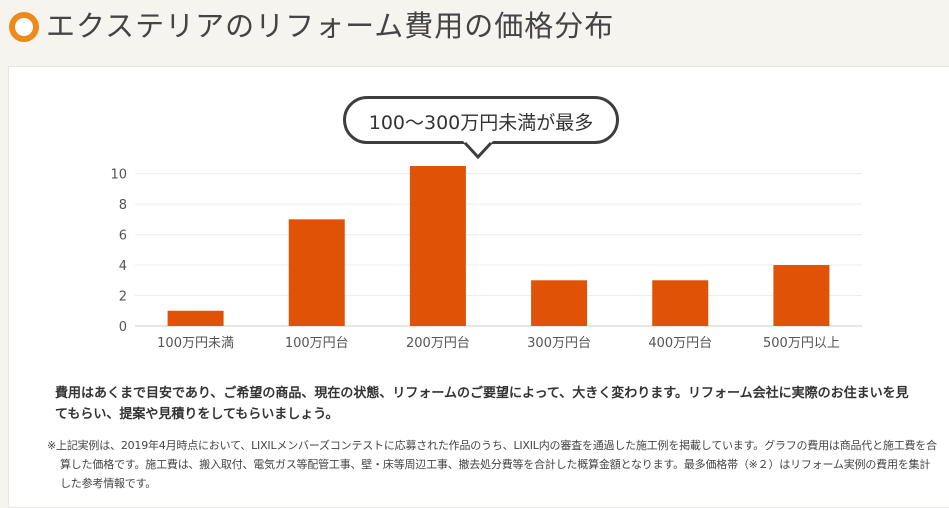 This screenshot has width=949, height=508. I want to click on x-tick-label: 100万円未満, so click(195, 343).